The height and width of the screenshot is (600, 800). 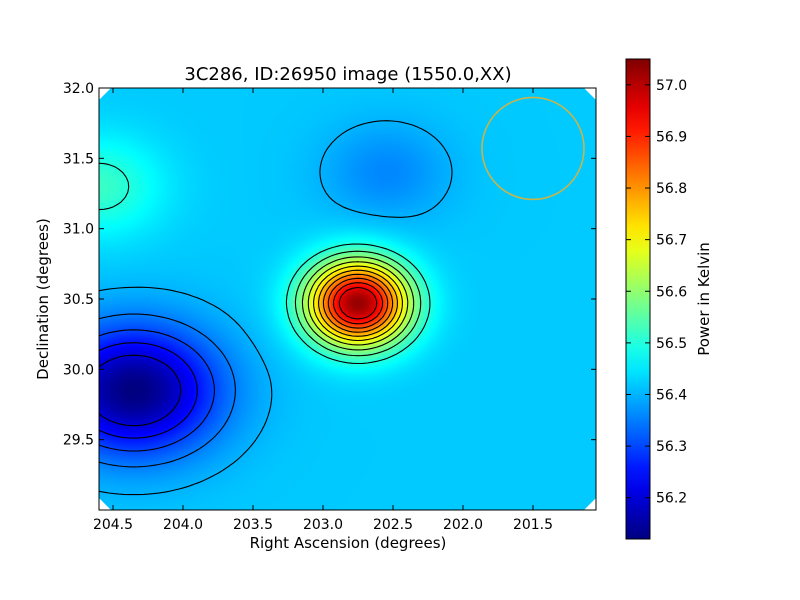 What do you see at coordinates (671, 241) in the screenshot?
I see `colorbar-tick-label: 56.7` at bounding box center [671, 241].